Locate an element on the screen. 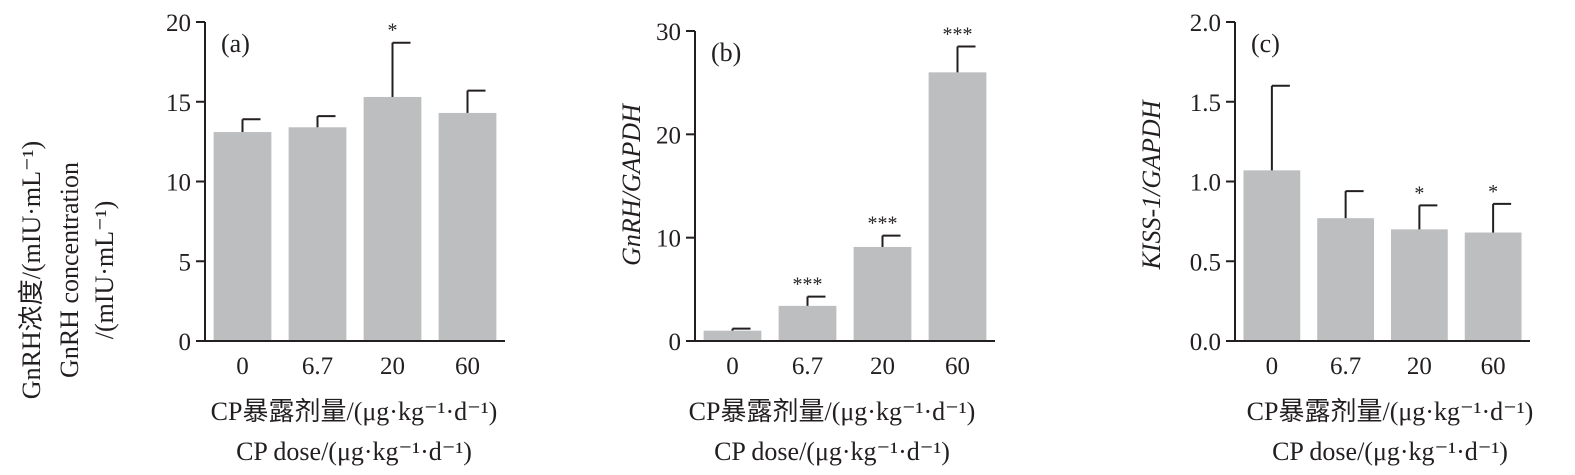  y-tick-label: 1.0 is located at coordinates (1205, 183).